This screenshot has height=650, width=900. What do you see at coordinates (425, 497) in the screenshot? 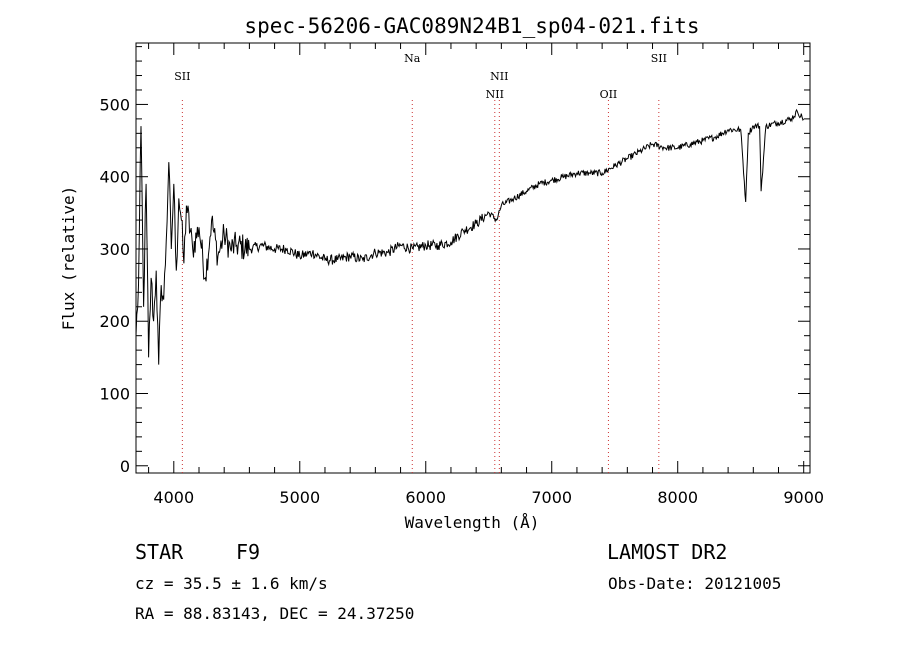
I see `x-tick-label: 6000` at bounding box center [425, 497].